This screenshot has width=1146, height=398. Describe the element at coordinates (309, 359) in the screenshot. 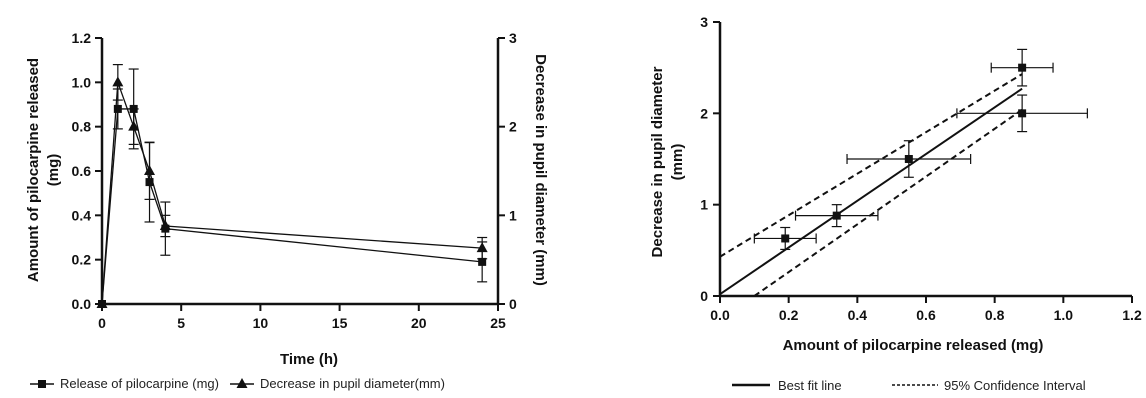

I see `left-chart-xlabel: Time (h)` at that location.